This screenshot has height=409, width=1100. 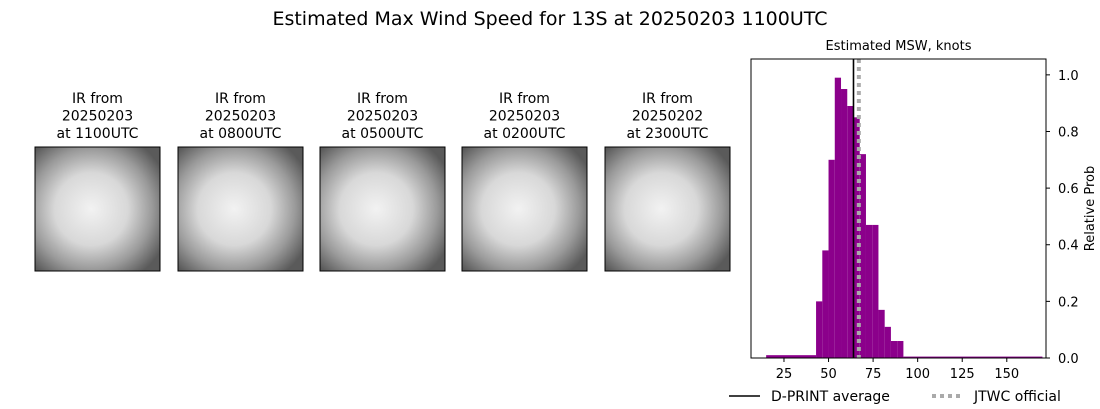 What do you see at coordinates (899, 46) in the screenshot?
I see `chart-title: Estimated MSW, knots` at bounding box center [899, 46].